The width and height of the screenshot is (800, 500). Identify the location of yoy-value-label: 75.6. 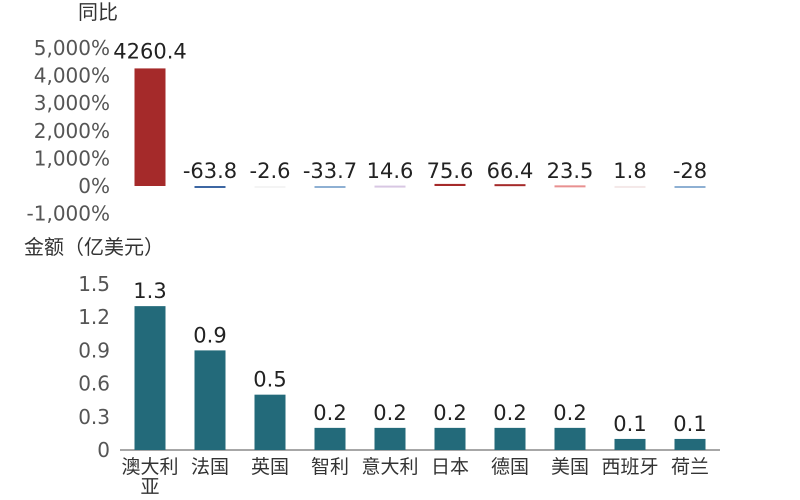
(450, 171).